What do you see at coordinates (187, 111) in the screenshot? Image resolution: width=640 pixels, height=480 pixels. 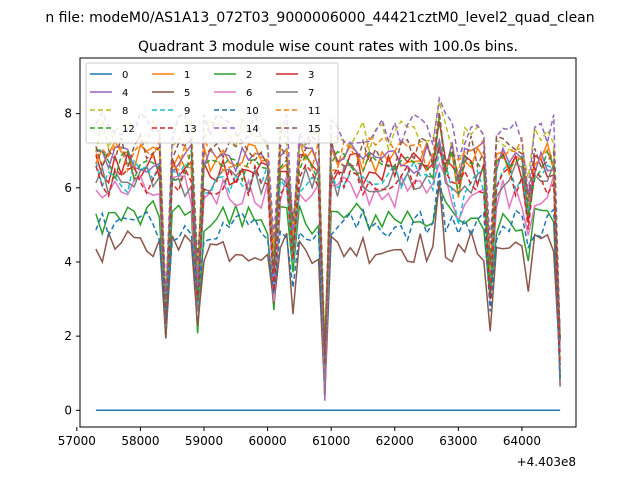 I see `legend-label-9: 9` at bounding box center [187, 111].